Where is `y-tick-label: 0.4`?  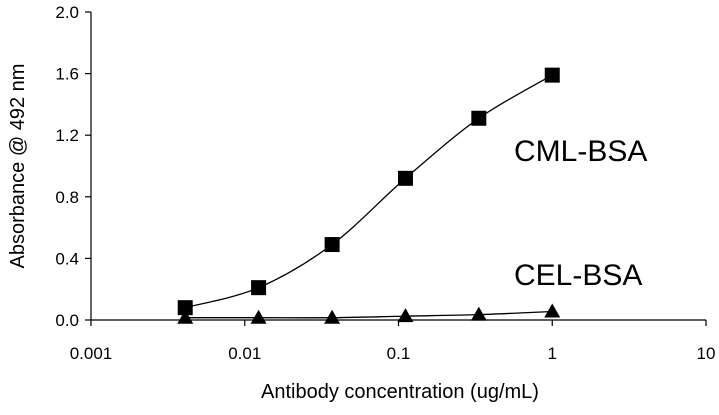
y-tick-label: 0.4 is located at coordinates (67, 258).